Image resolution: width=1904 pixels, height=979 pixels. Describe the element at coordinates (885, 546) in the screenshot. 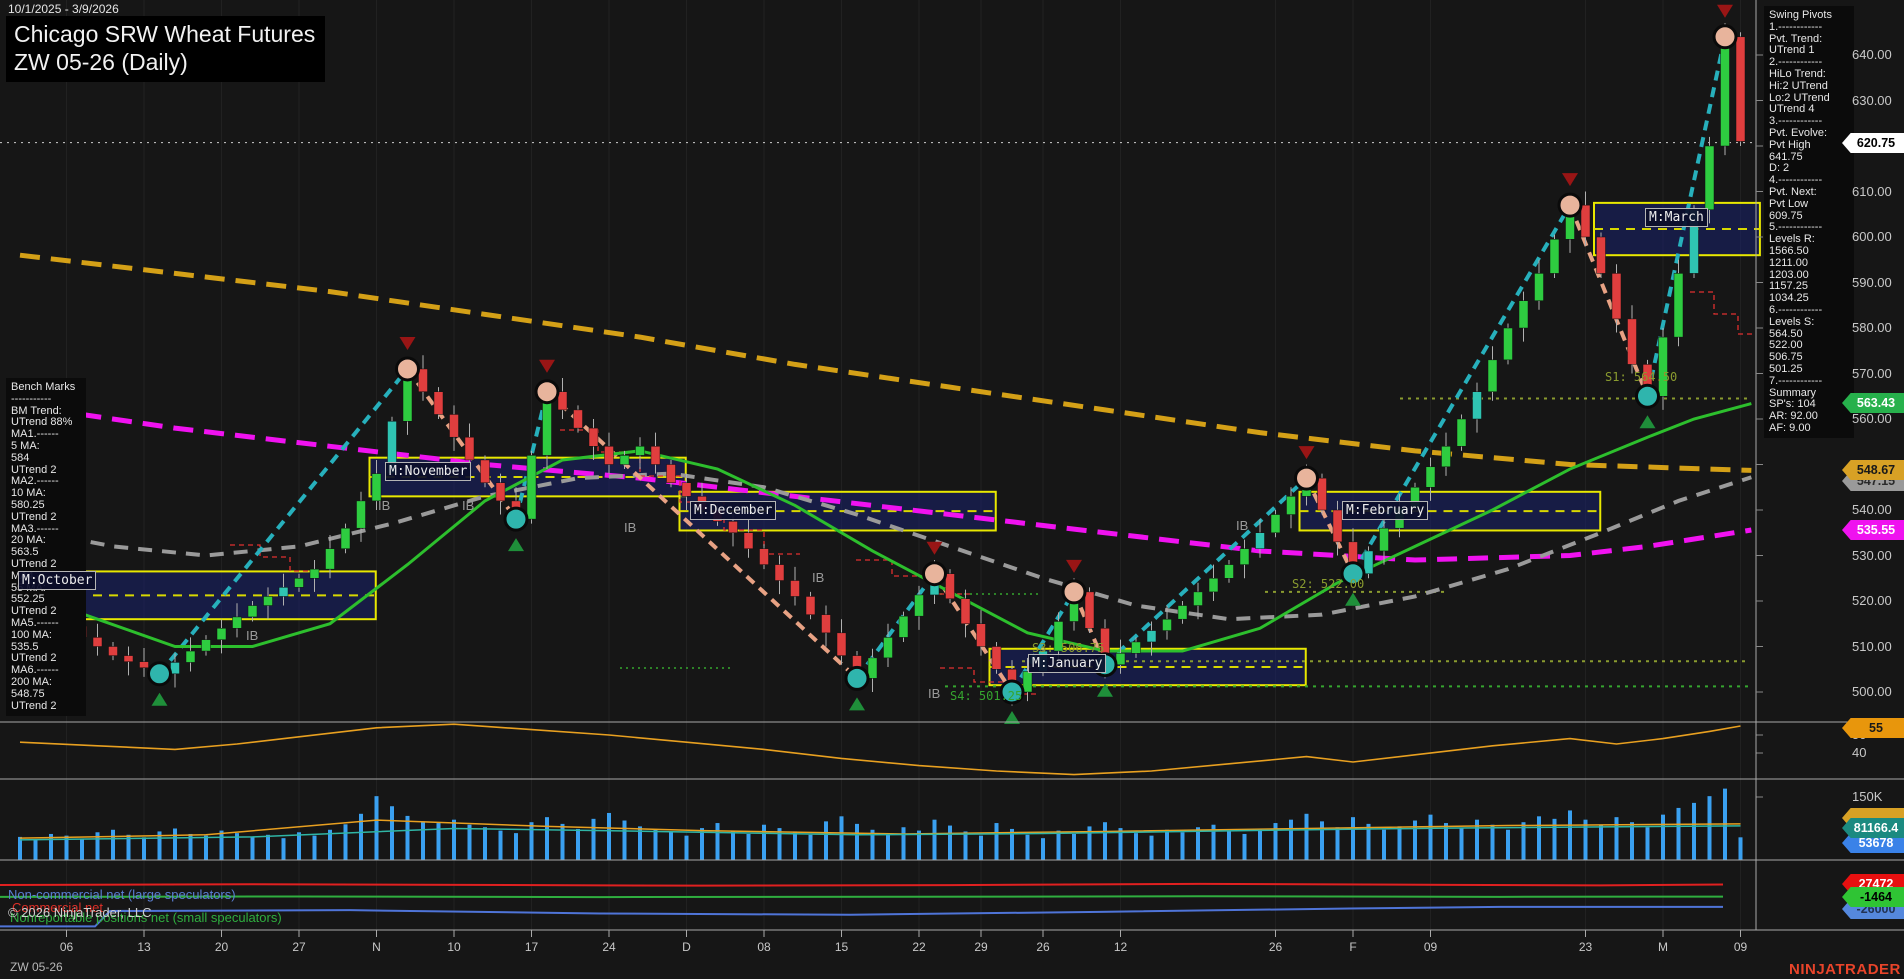

I see `ma-line-55MA` at that location.